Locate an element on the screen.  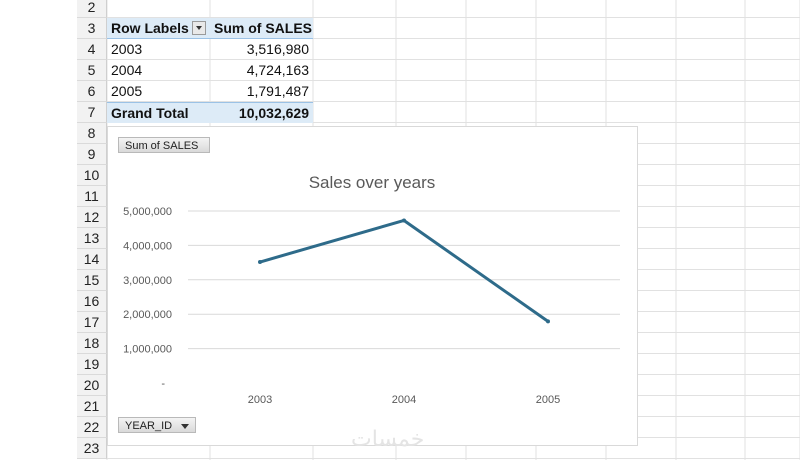
row-header: 15 is located at coordinates (92, 280).